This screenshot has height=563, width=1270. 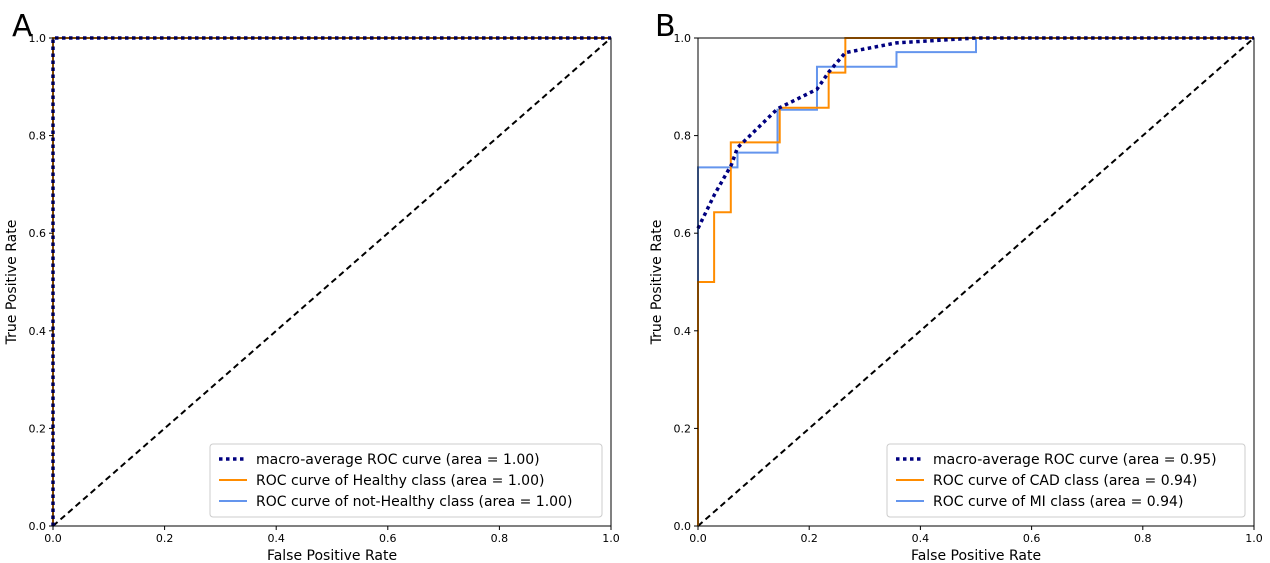 What do you see at coordinates (1075, 460) in the screenshot?
I see `legend-entry: macro-average ROC curve (area = 0.95)` at bounding box center [1075, 460].